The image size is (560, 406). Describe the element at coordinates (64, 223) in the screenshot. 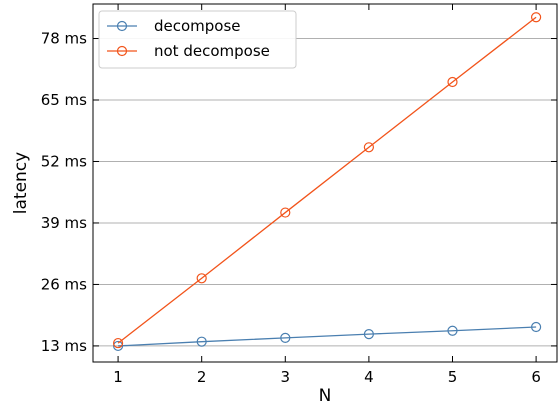

I see `y-tick-label: 39 ms` at that location.